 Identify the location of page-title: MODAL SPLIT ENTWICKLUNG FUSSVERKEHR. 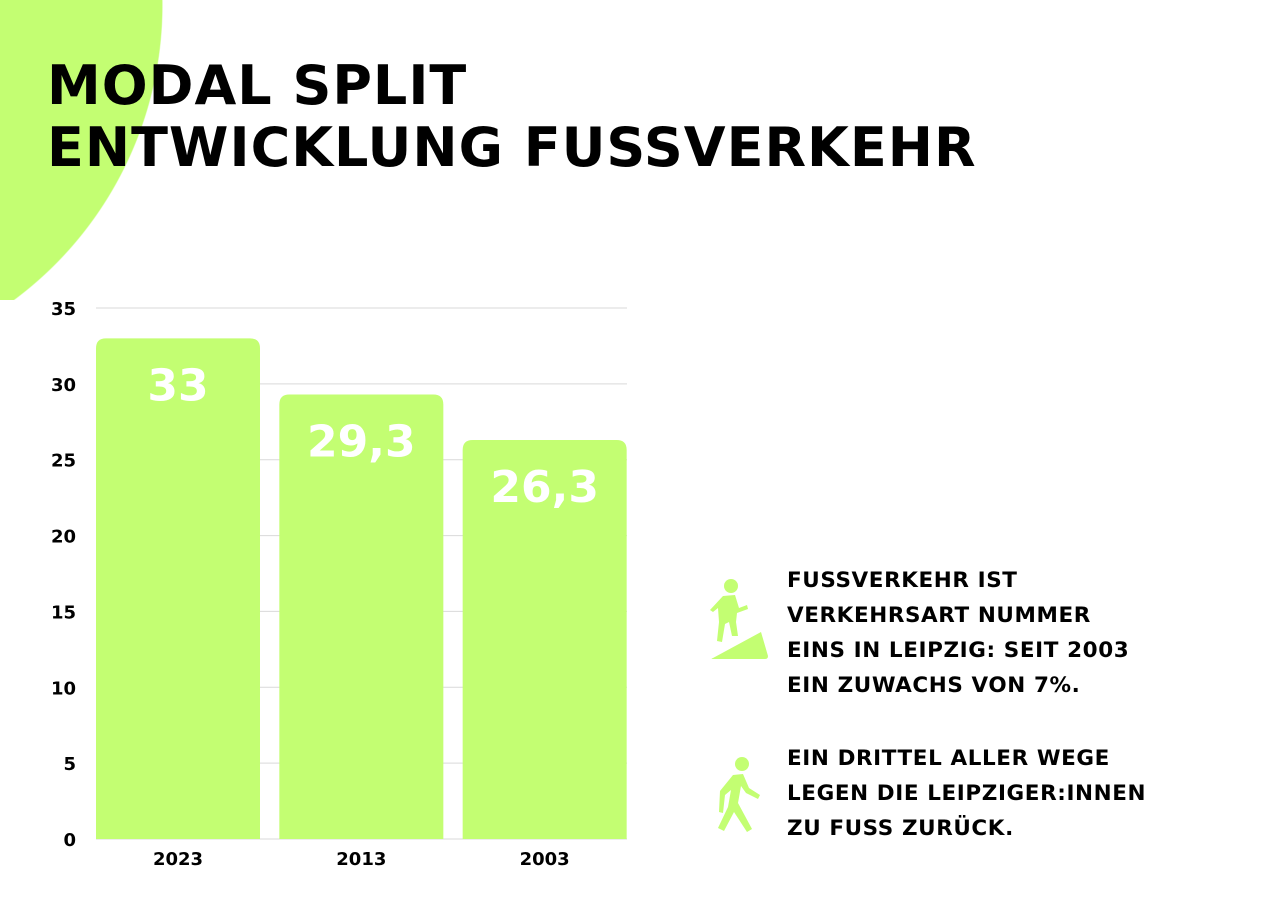
(512, 117).